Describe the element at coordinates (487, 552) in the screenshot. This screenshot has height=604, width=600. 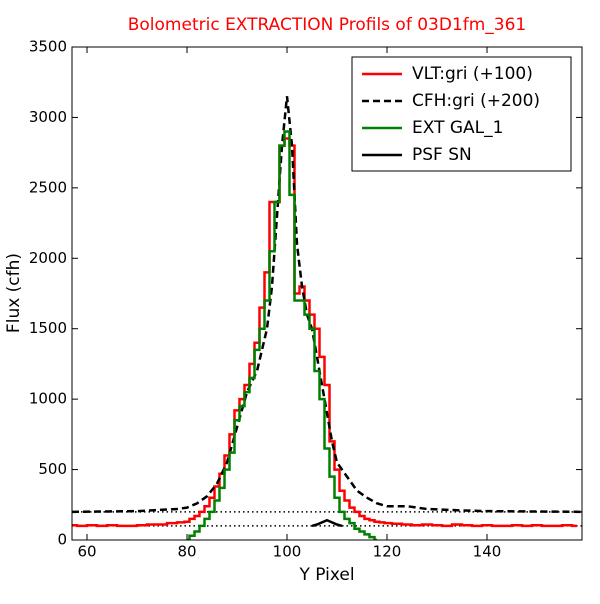
I see `x-tick-label: 140` at that location.